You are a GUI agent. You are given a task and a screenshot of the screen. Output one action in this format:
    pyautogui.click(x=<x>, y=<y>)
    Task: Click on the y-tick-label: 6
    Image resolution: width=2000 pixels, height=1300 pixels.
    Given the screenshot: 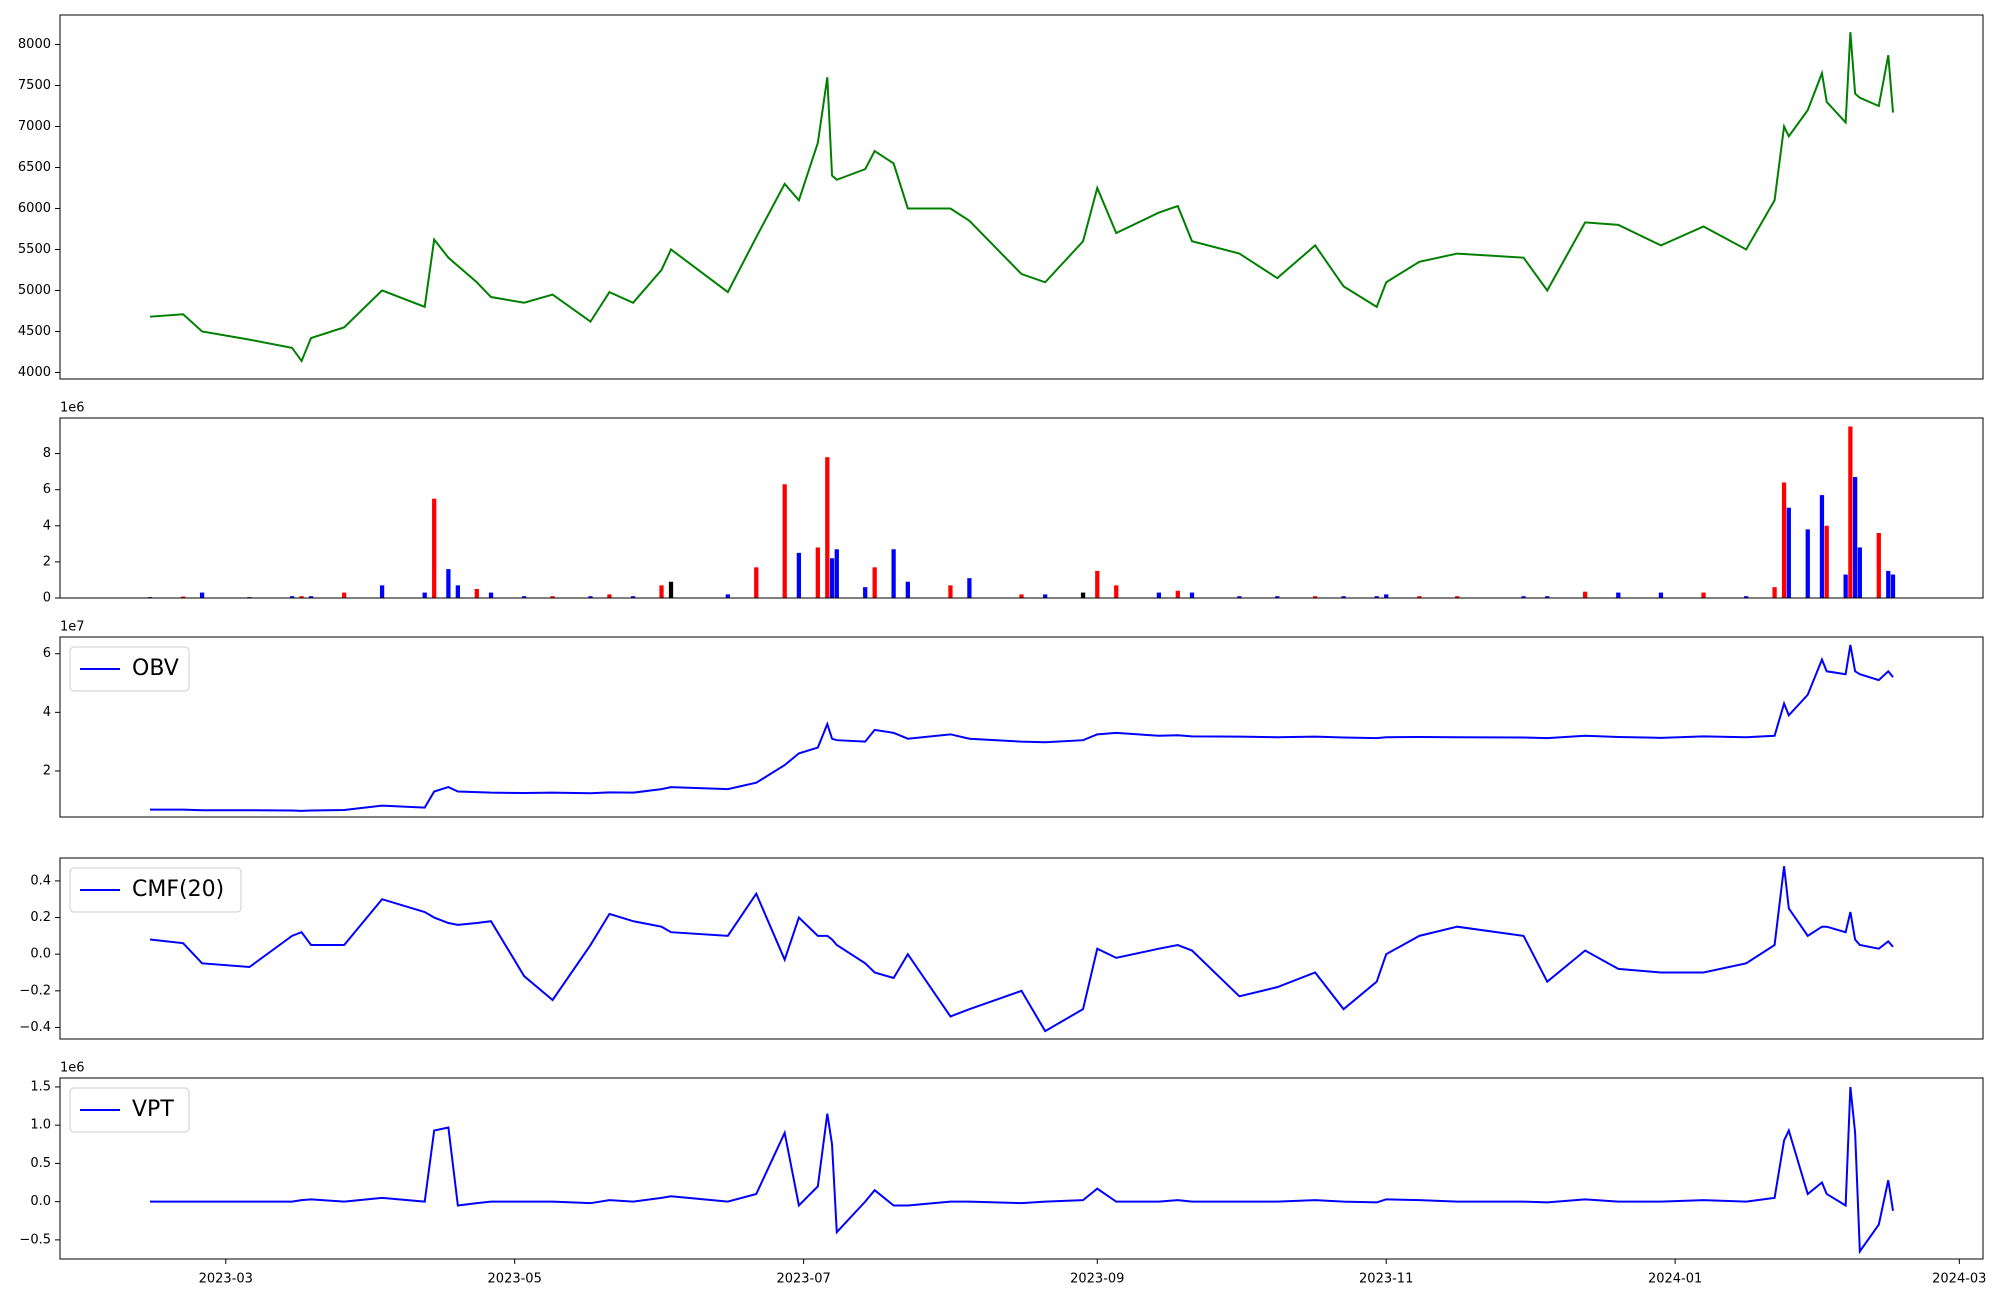 What is the action you would take?
    pyautogui.click(x=47, y=489)
    